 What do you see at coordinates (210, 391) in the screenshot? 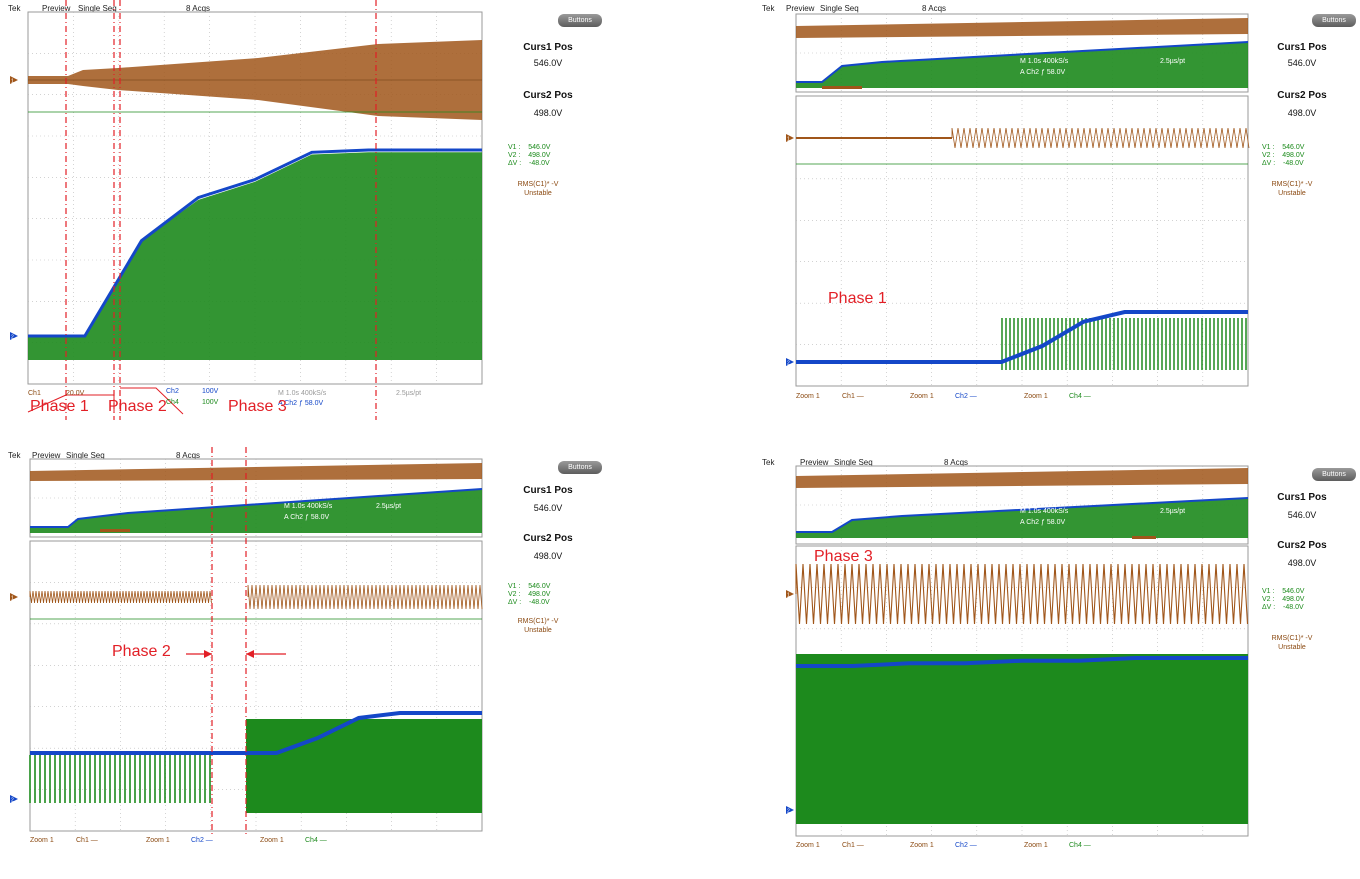
I see `ch2-scale: 100V` at bounding box center [210, 391].